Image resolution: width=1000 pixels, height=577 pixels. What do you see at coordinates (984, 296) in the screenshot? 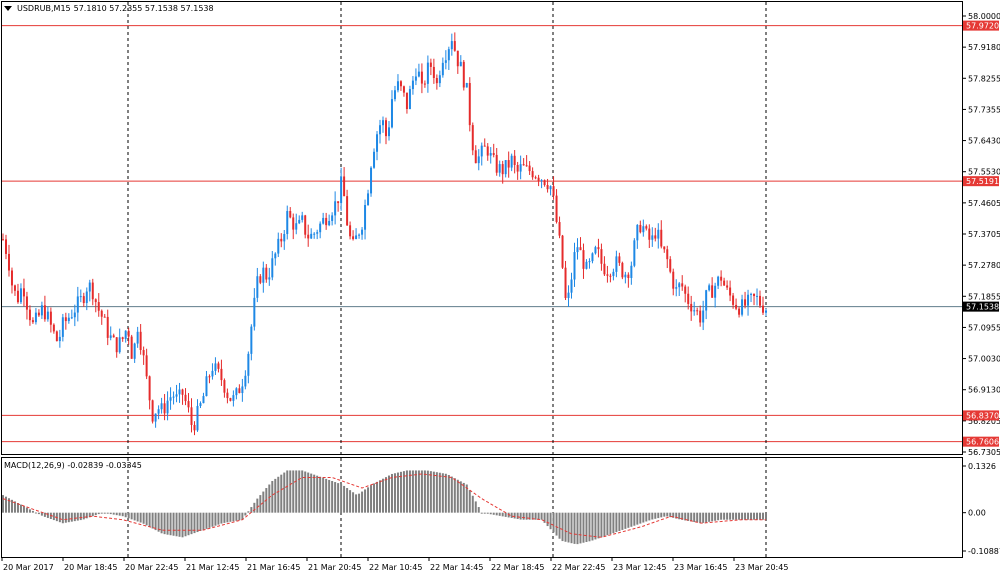
I see `price-tick-label: 57.1855` at bounding box center [984, 296].